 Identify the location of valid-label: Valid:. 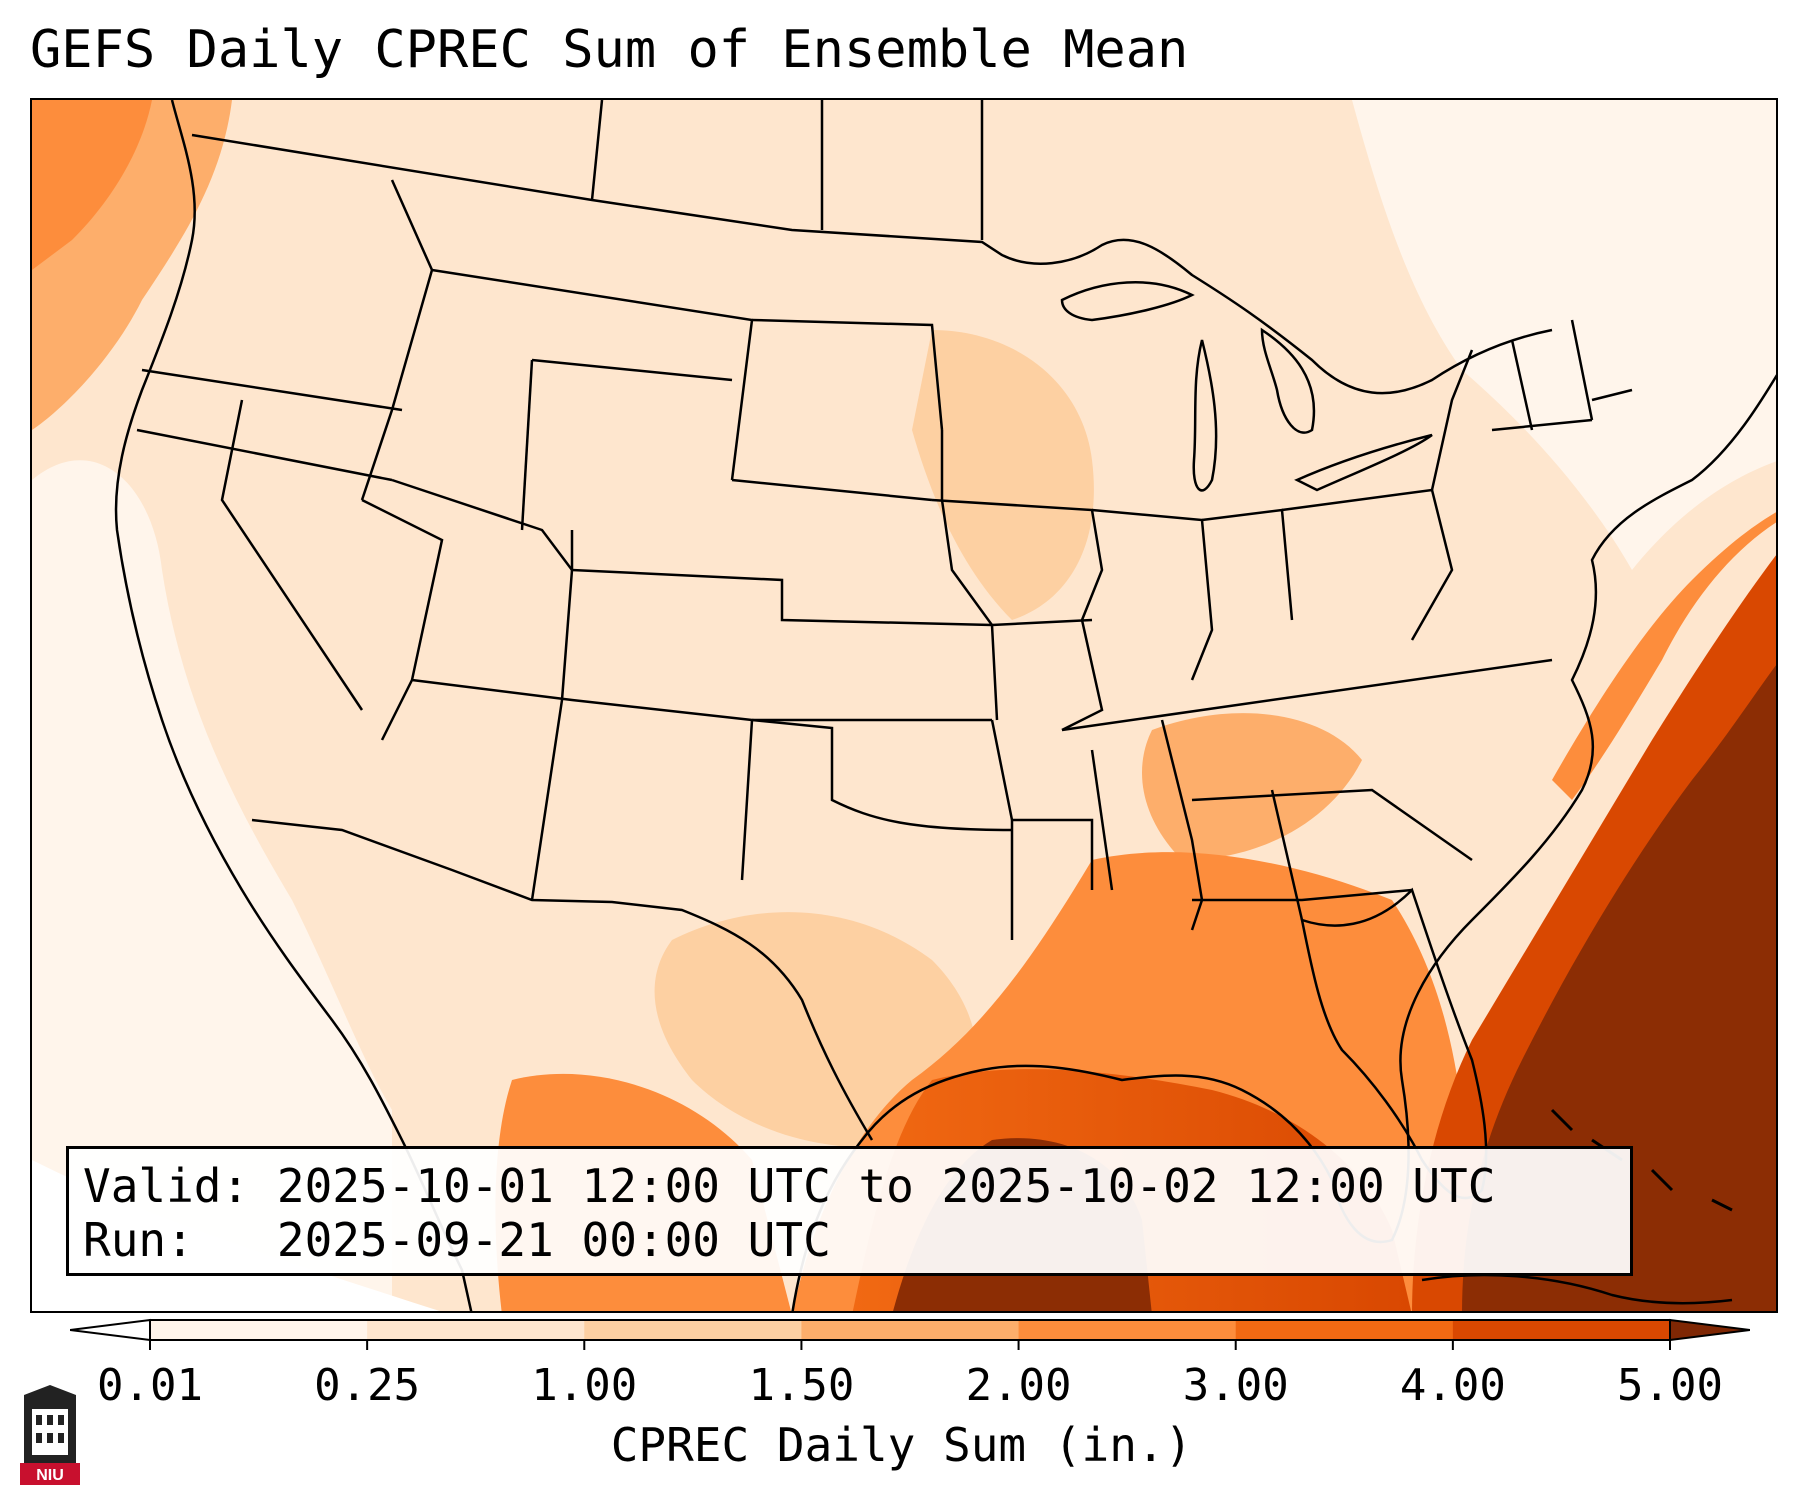
(166, 1186).